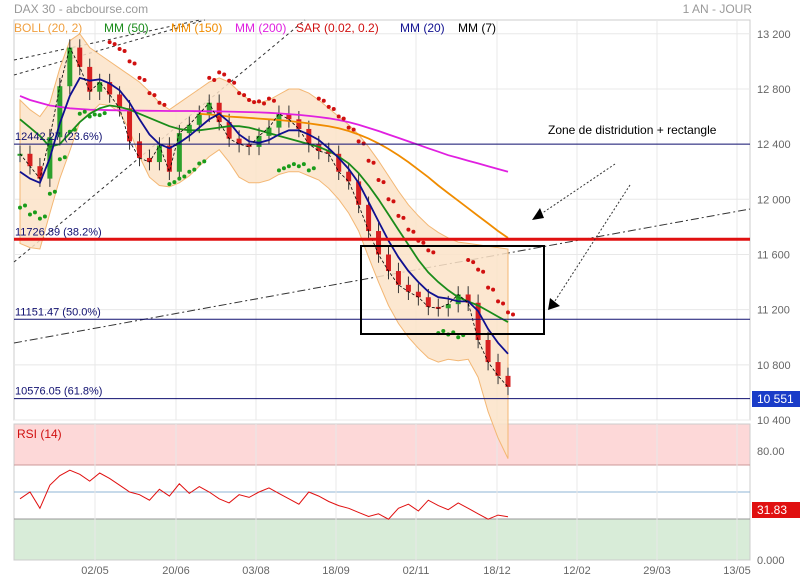 This screenshot has width=800, height=580. Describe the element at coordinates (58, 232) in the screenshot. I see `fib-label: 11726.89 (38.2%)` at that location.